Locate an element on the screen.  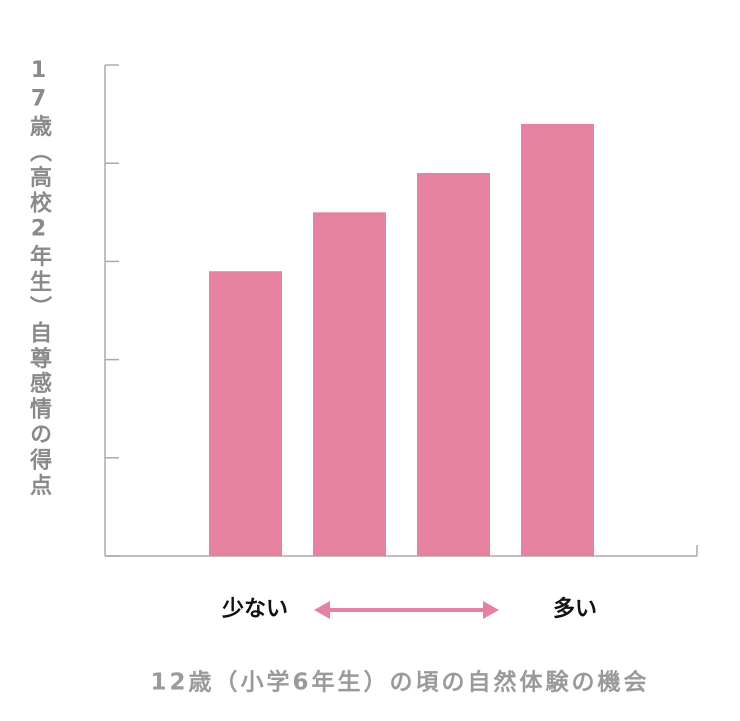
annotation-high: 多い is located at coordinates (575, 609).